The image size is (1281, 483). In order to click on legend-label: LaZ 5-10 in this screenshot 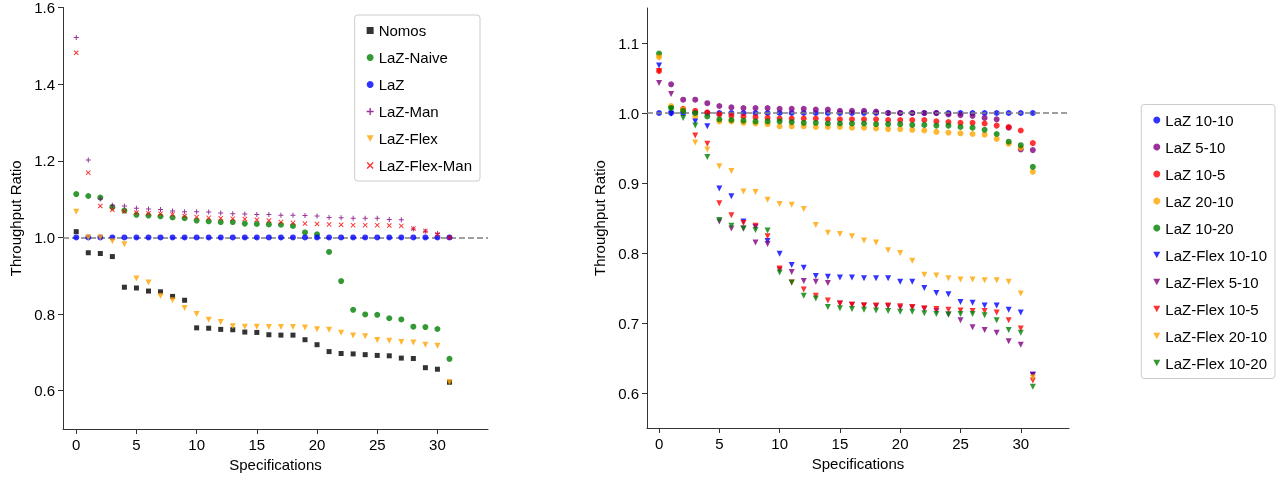, I will do `click(1195, 147)`.